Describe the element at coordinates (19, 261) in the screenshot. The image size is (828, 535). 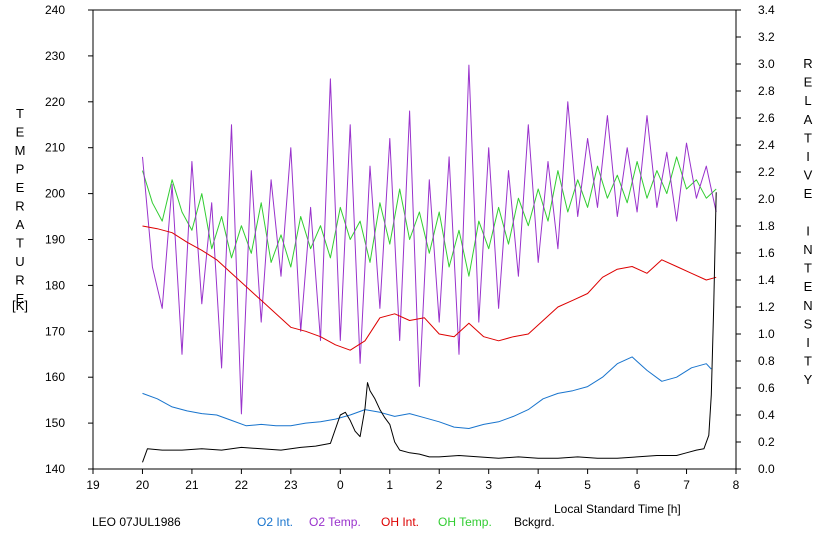
I see `y-left-label-letter: U` at that location.